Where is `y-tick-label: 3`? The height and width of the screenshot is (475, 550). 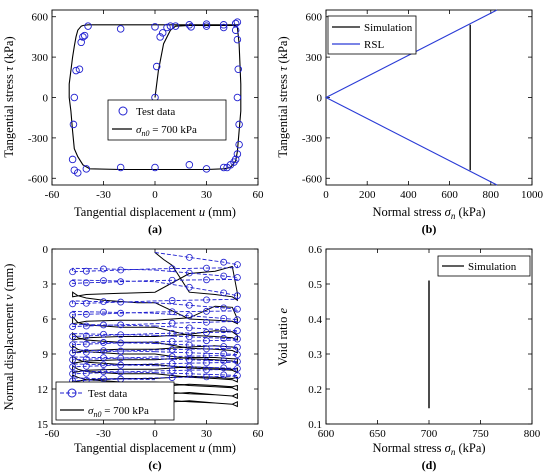 y-tick-label: 3 is located at coordinates (46, 285).